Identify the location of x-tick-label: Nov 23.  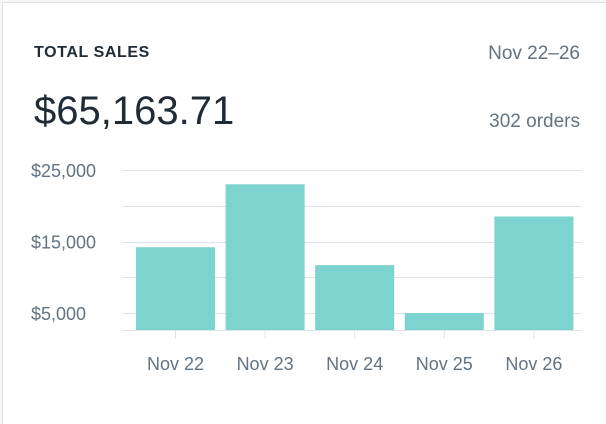
(265, 364).